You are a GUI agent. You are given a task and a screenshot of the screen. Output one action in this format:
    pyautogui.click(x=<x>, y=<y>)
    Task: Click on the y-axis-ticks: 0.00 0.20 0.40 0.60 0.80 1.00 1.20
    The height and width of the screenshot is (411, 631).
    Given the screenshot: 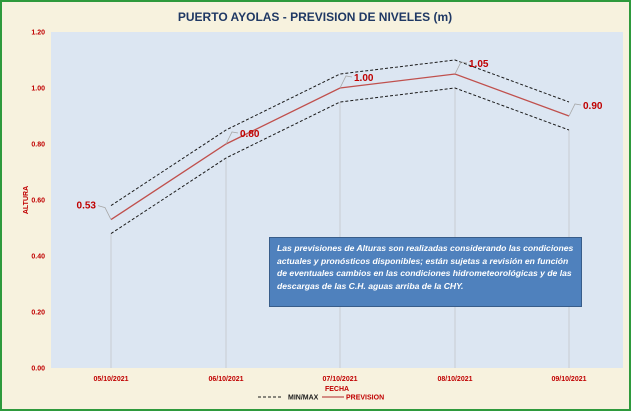 What is the action you would take?
    pyautogui.click(x=38, y=201)
    